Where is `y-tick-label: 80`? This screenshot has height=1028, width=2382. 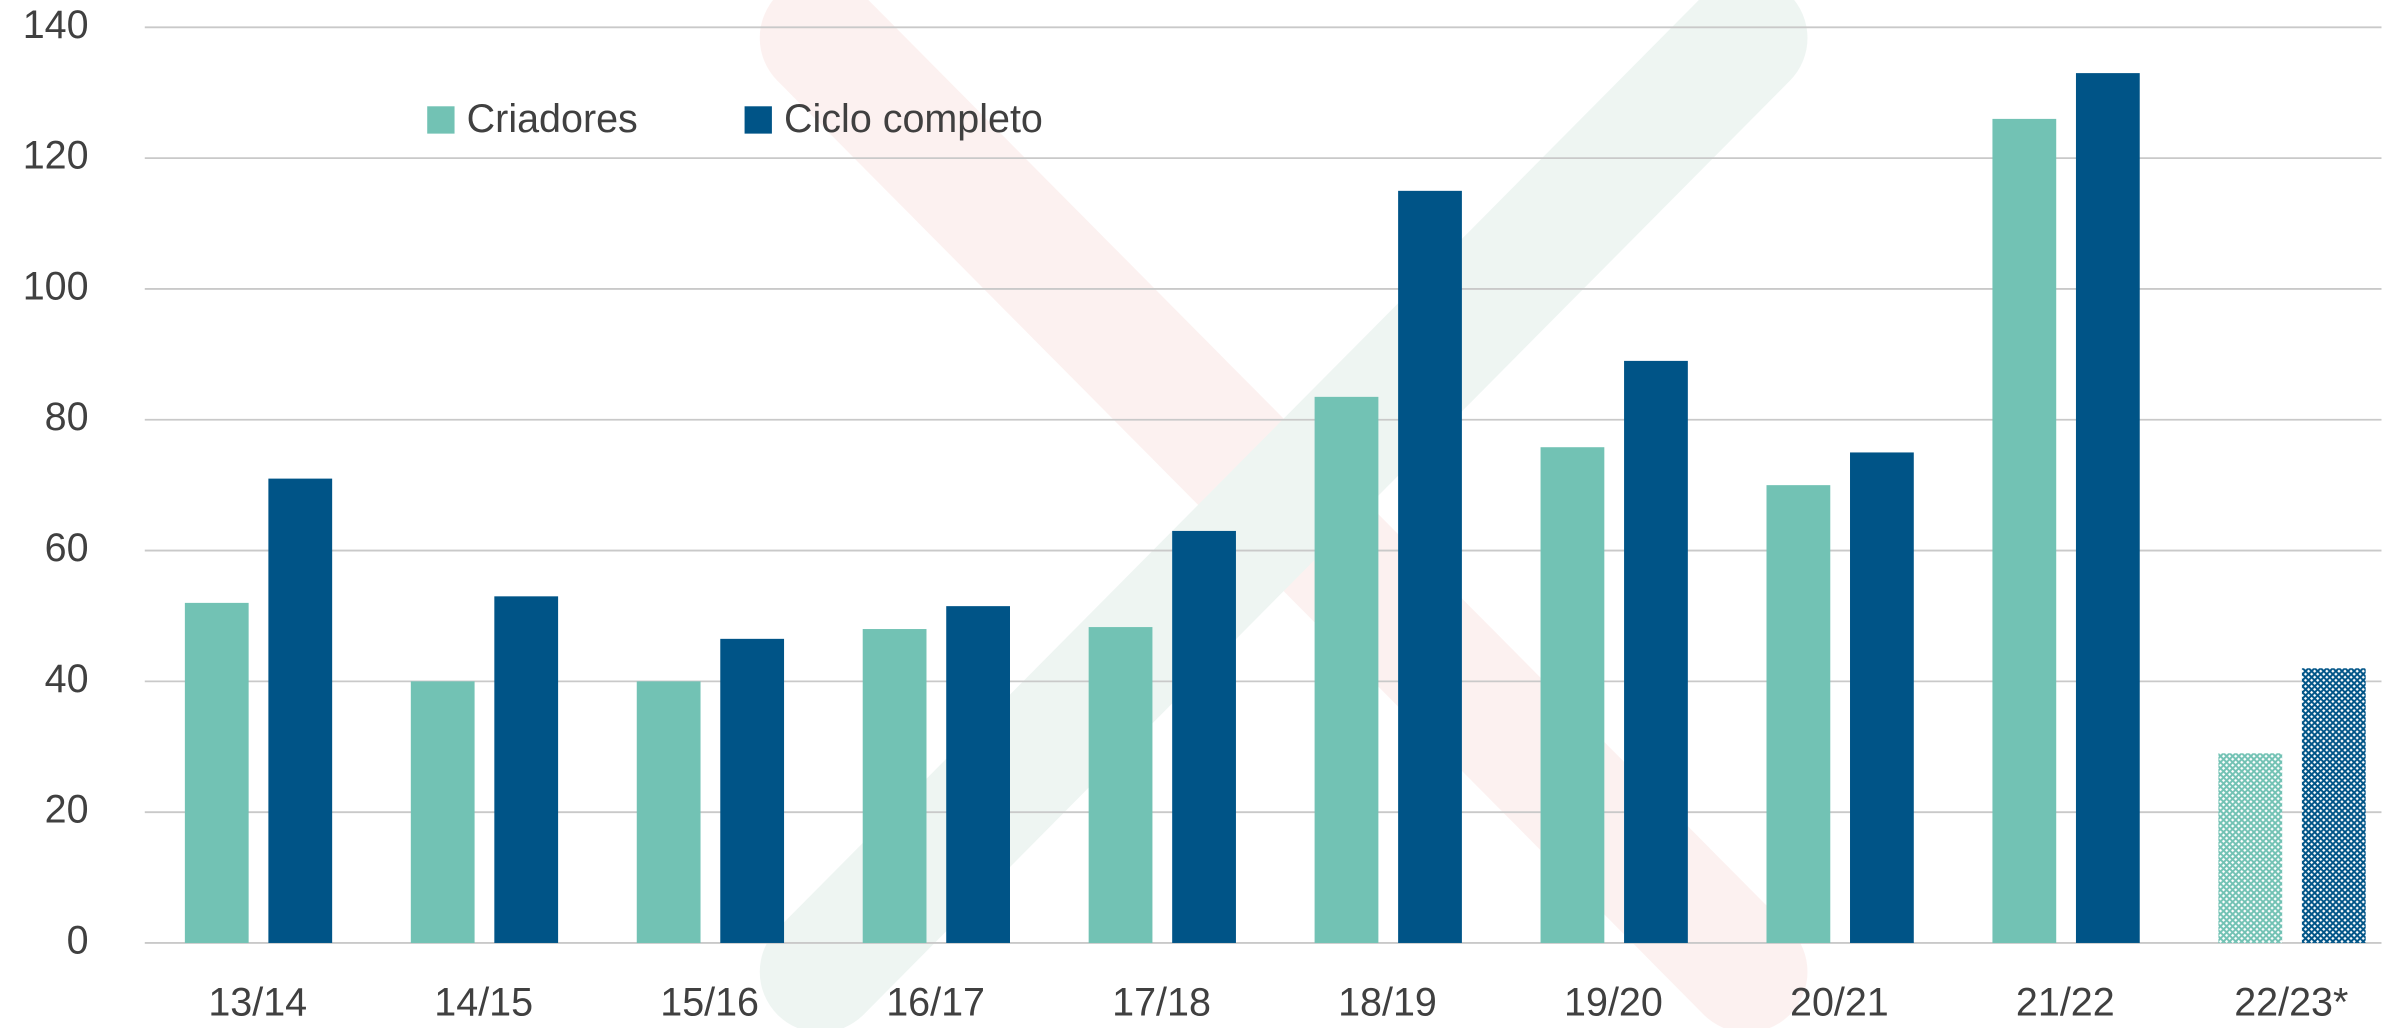 y-tick-label: 80 is located at coordinates (67, 417).